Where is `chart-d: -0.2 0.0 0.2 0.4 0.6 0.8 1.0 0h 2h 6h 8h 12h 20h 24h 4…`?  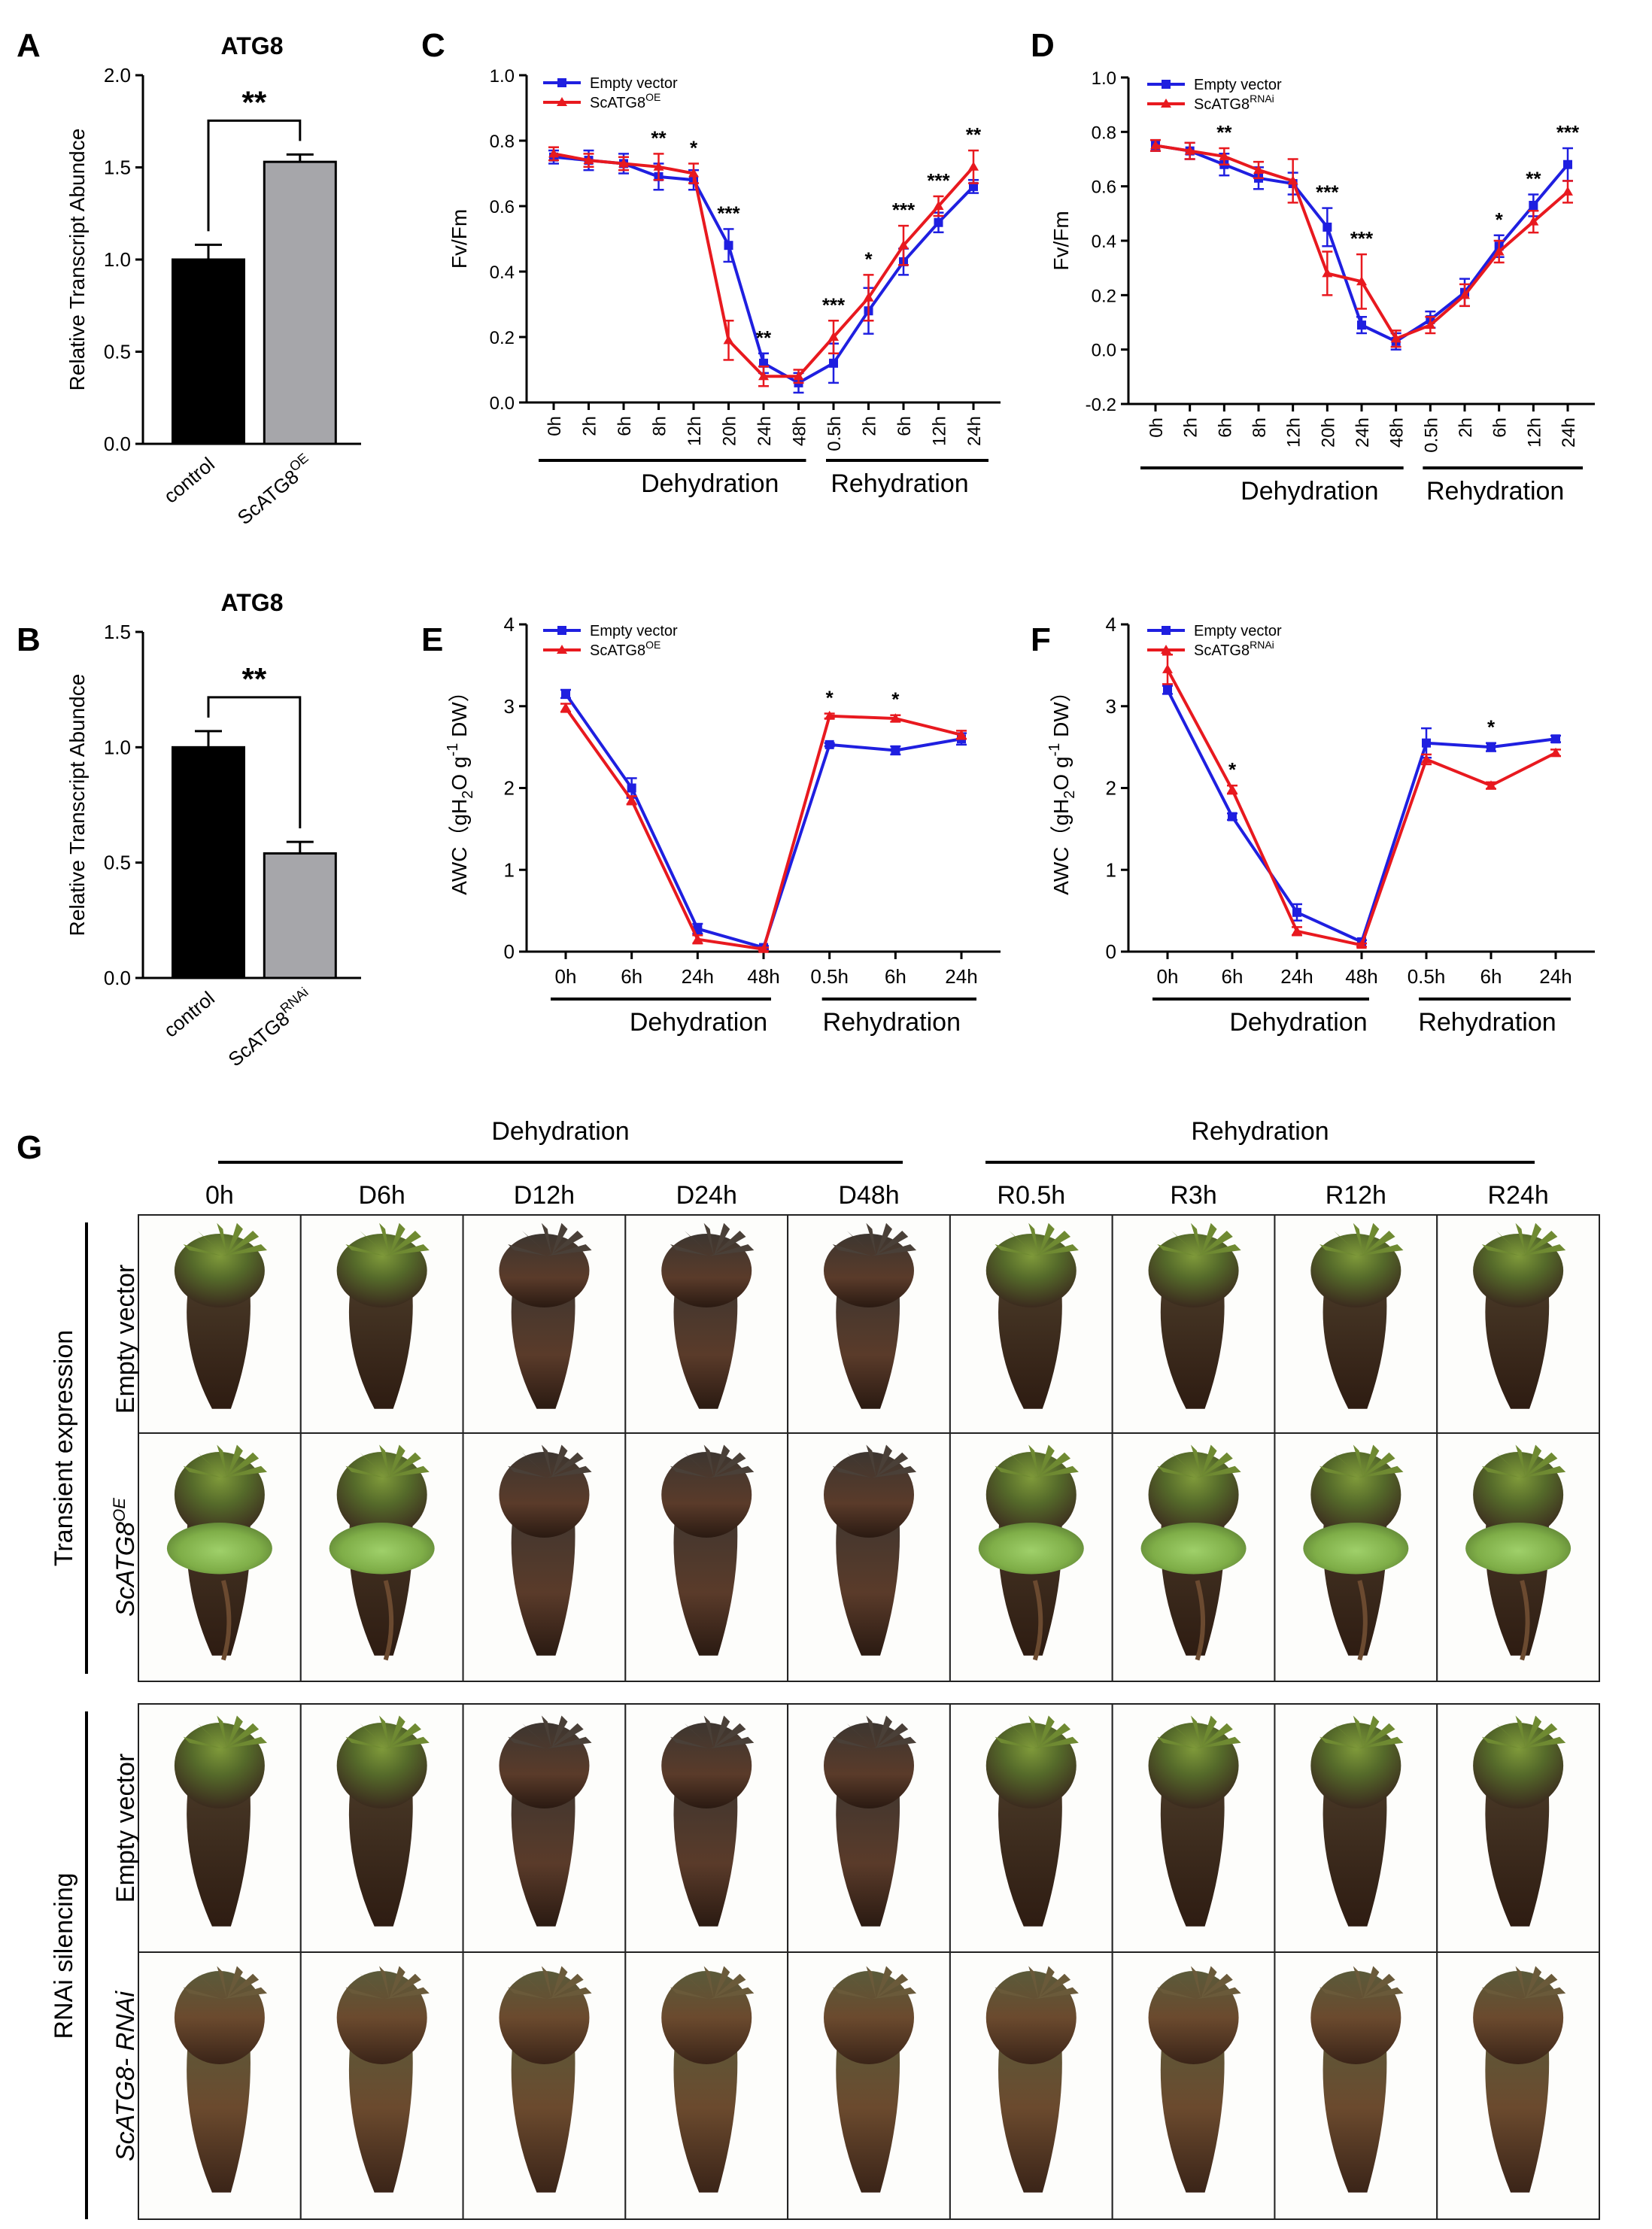
chart-d: -0.2 0.0 0.2 0.4 0.6 0.8 1.0 0h 2h 6h 8h 12h 20h 24h 4… is located at coordinates (1322, 287).